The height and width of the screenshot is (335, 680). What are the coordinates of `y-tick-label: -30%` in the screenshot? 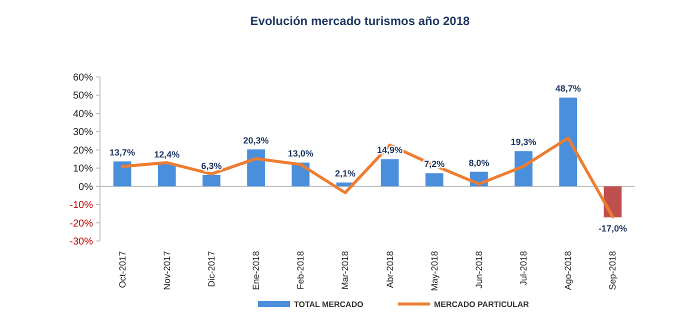 It's located at (82, 242).